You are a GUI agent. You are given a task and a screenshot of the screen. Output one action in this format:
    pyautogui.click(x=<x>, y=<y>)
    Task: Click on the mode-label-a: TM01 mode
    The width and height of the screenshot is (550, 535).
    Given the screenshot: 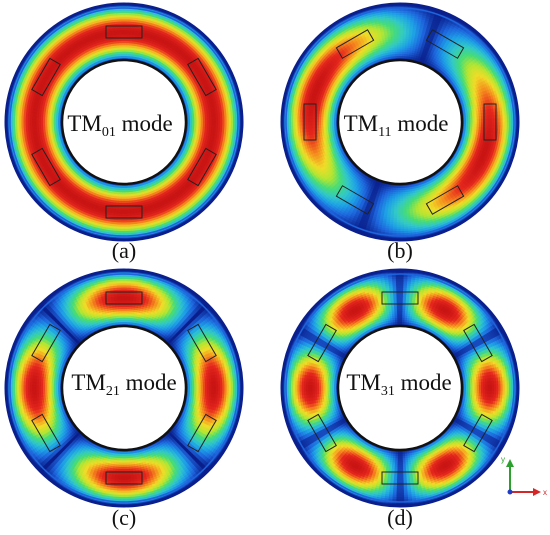 What is the action you would take?
    pyautogui.click(x=119, y=125)
    